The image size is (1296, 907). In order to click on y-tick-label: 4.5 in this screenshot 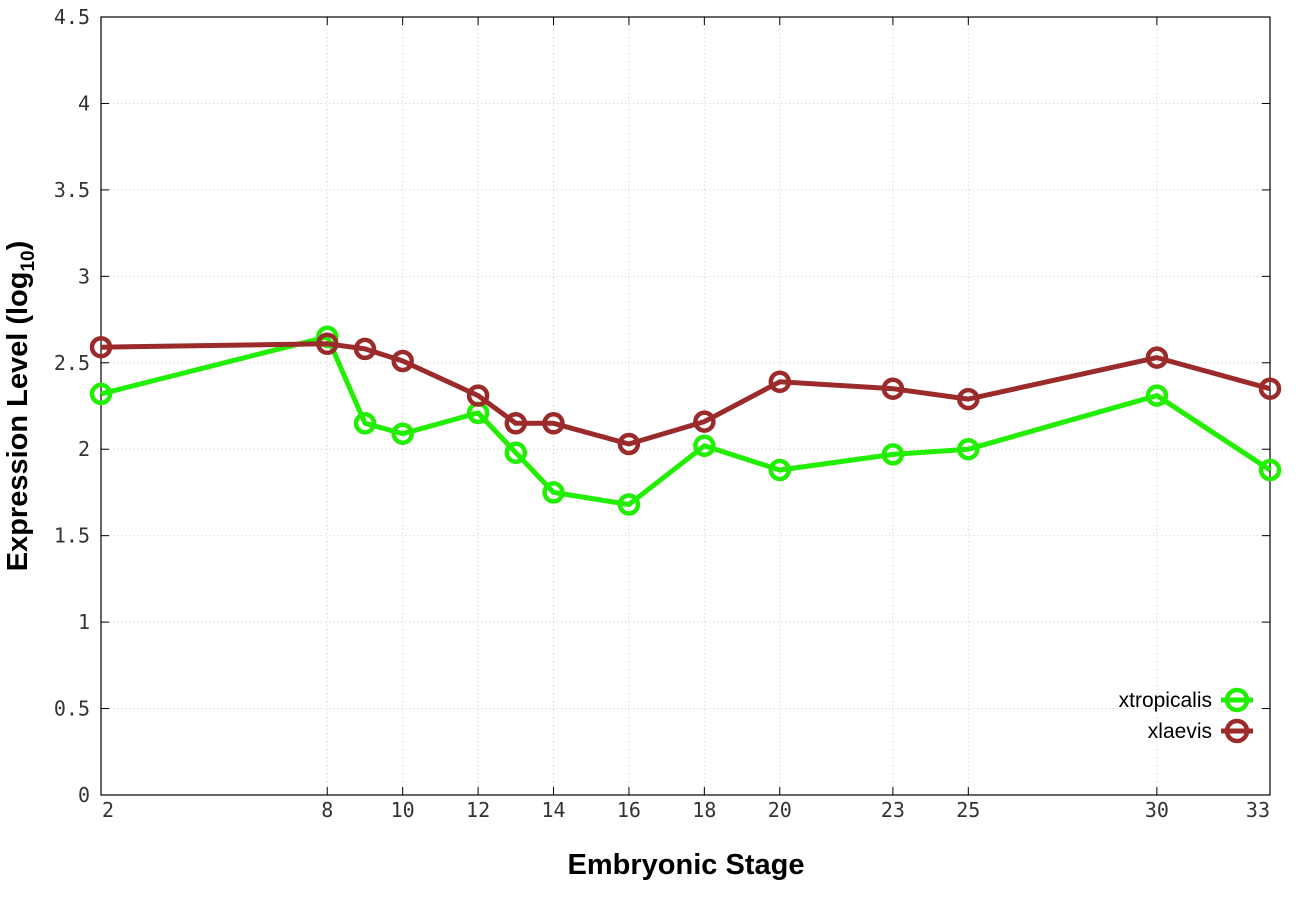, I will do `click(72, 17)`.